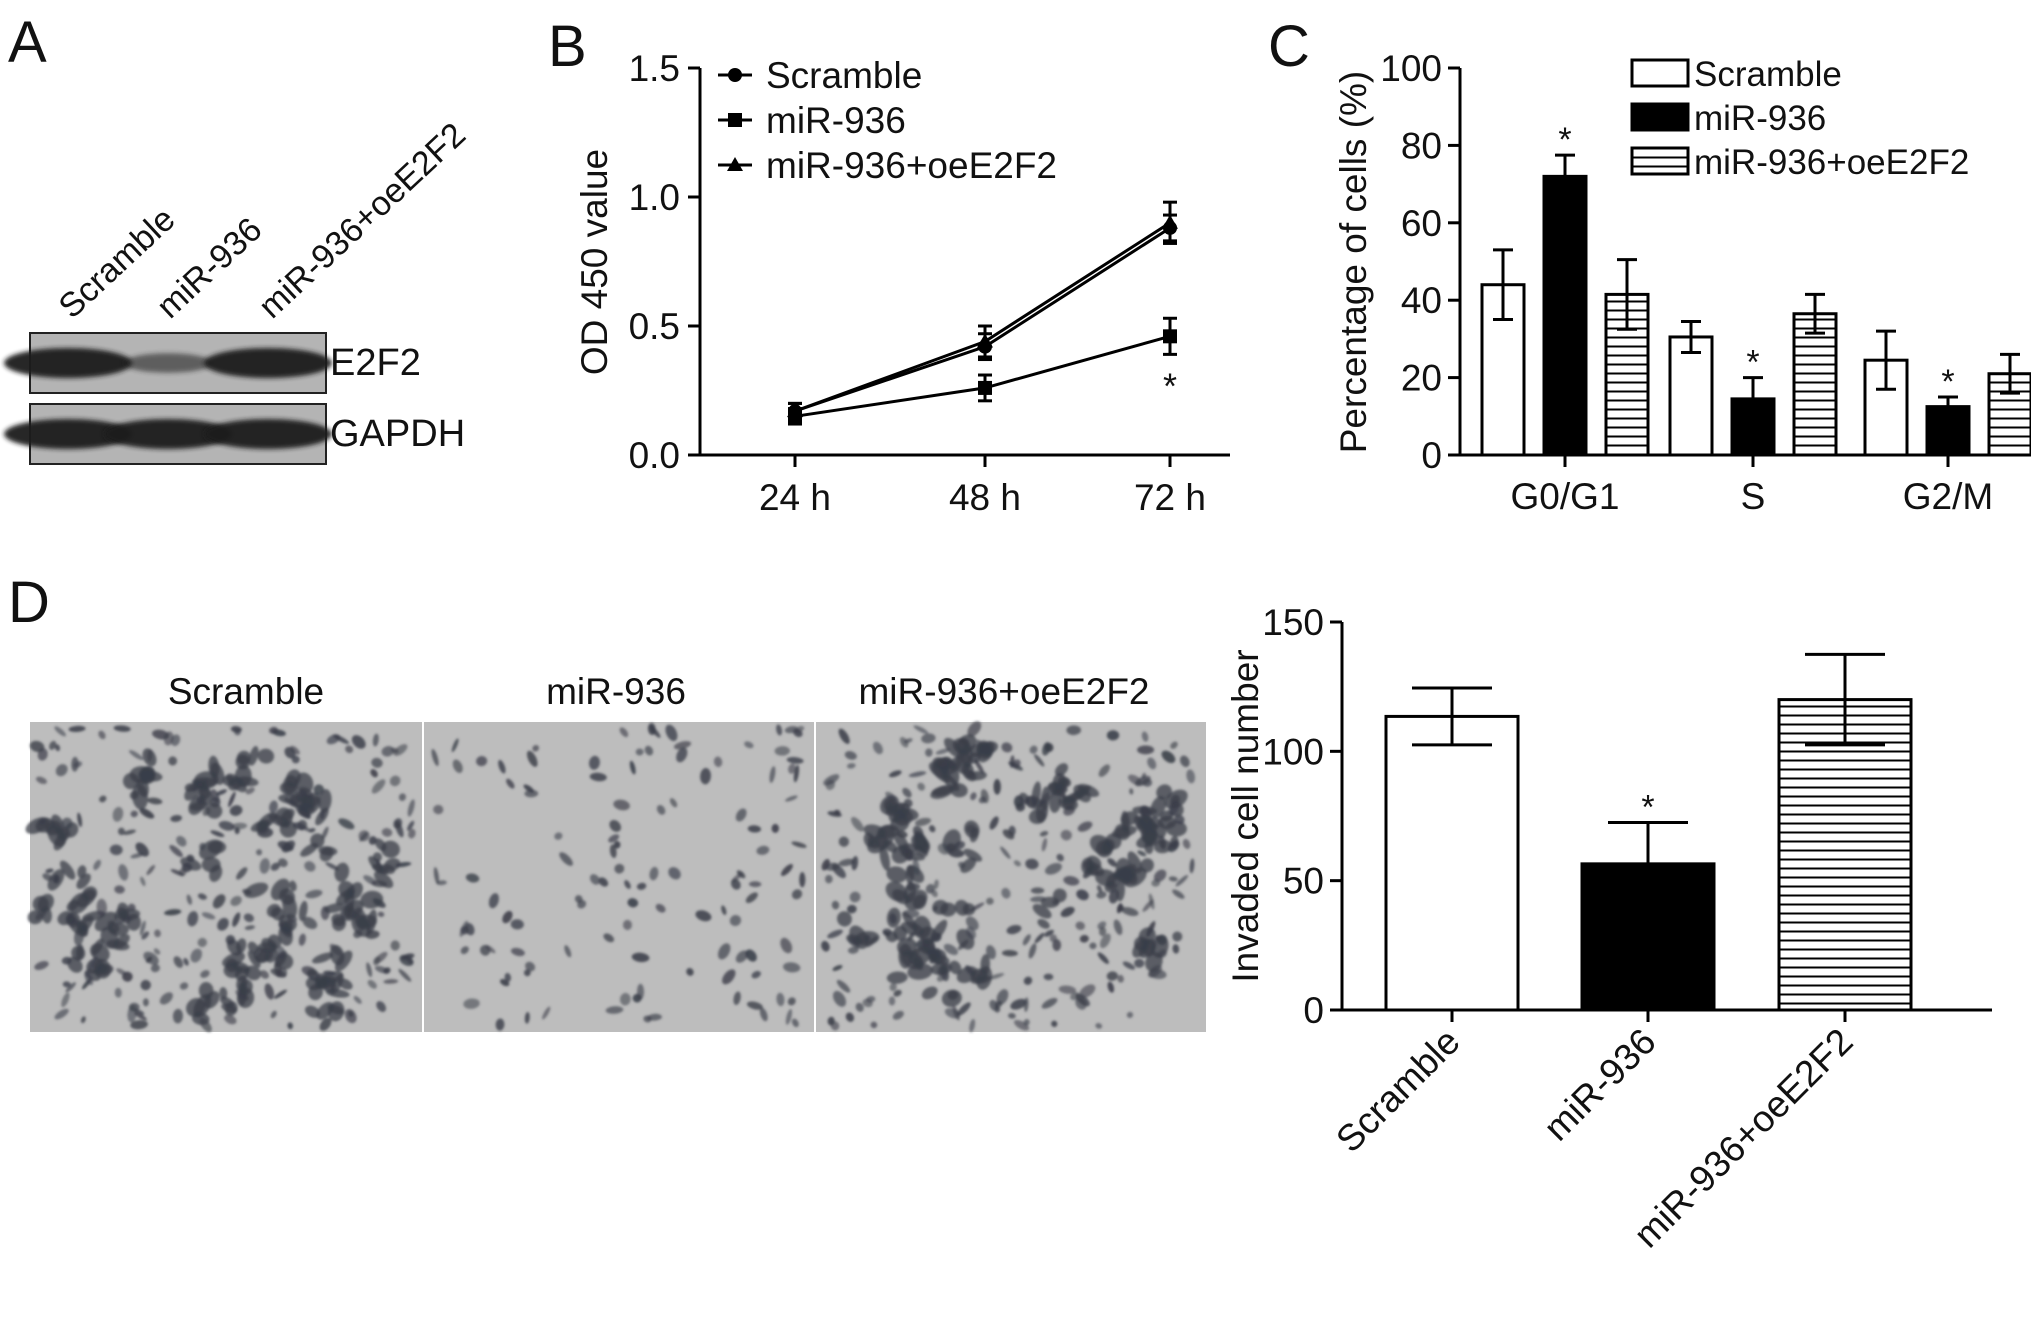  Describe the element at coordinates (795, 497) in the screenshot. I see `x-tick-label: 24 h` at that location.